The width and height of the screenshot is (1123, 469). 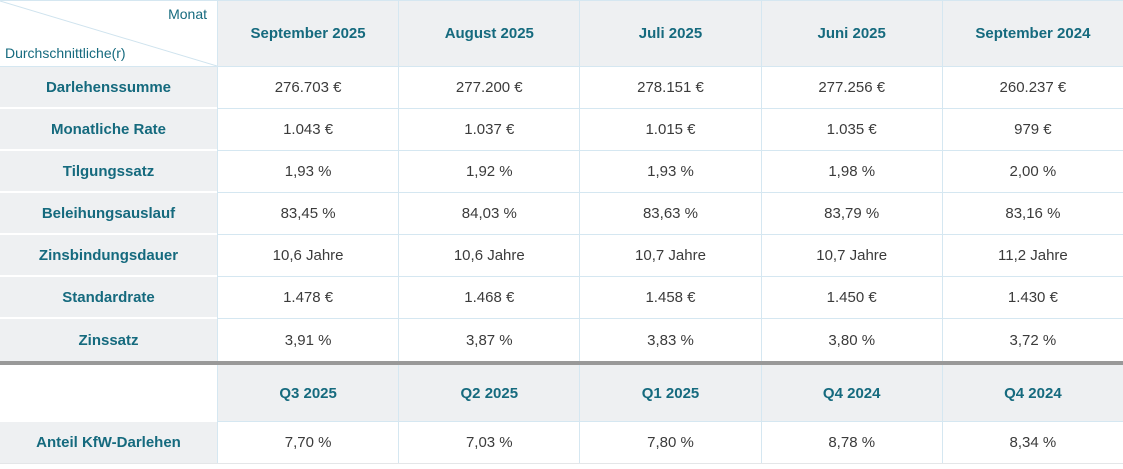 I want to click on value-cell: 1.037 €, so click(x=489, y=130).